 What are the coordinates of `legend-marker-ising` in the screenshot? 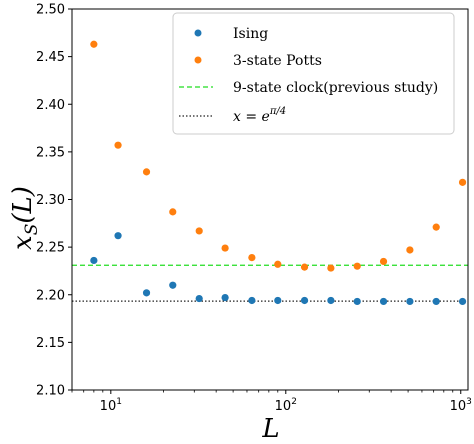 It's located at (198, 33).